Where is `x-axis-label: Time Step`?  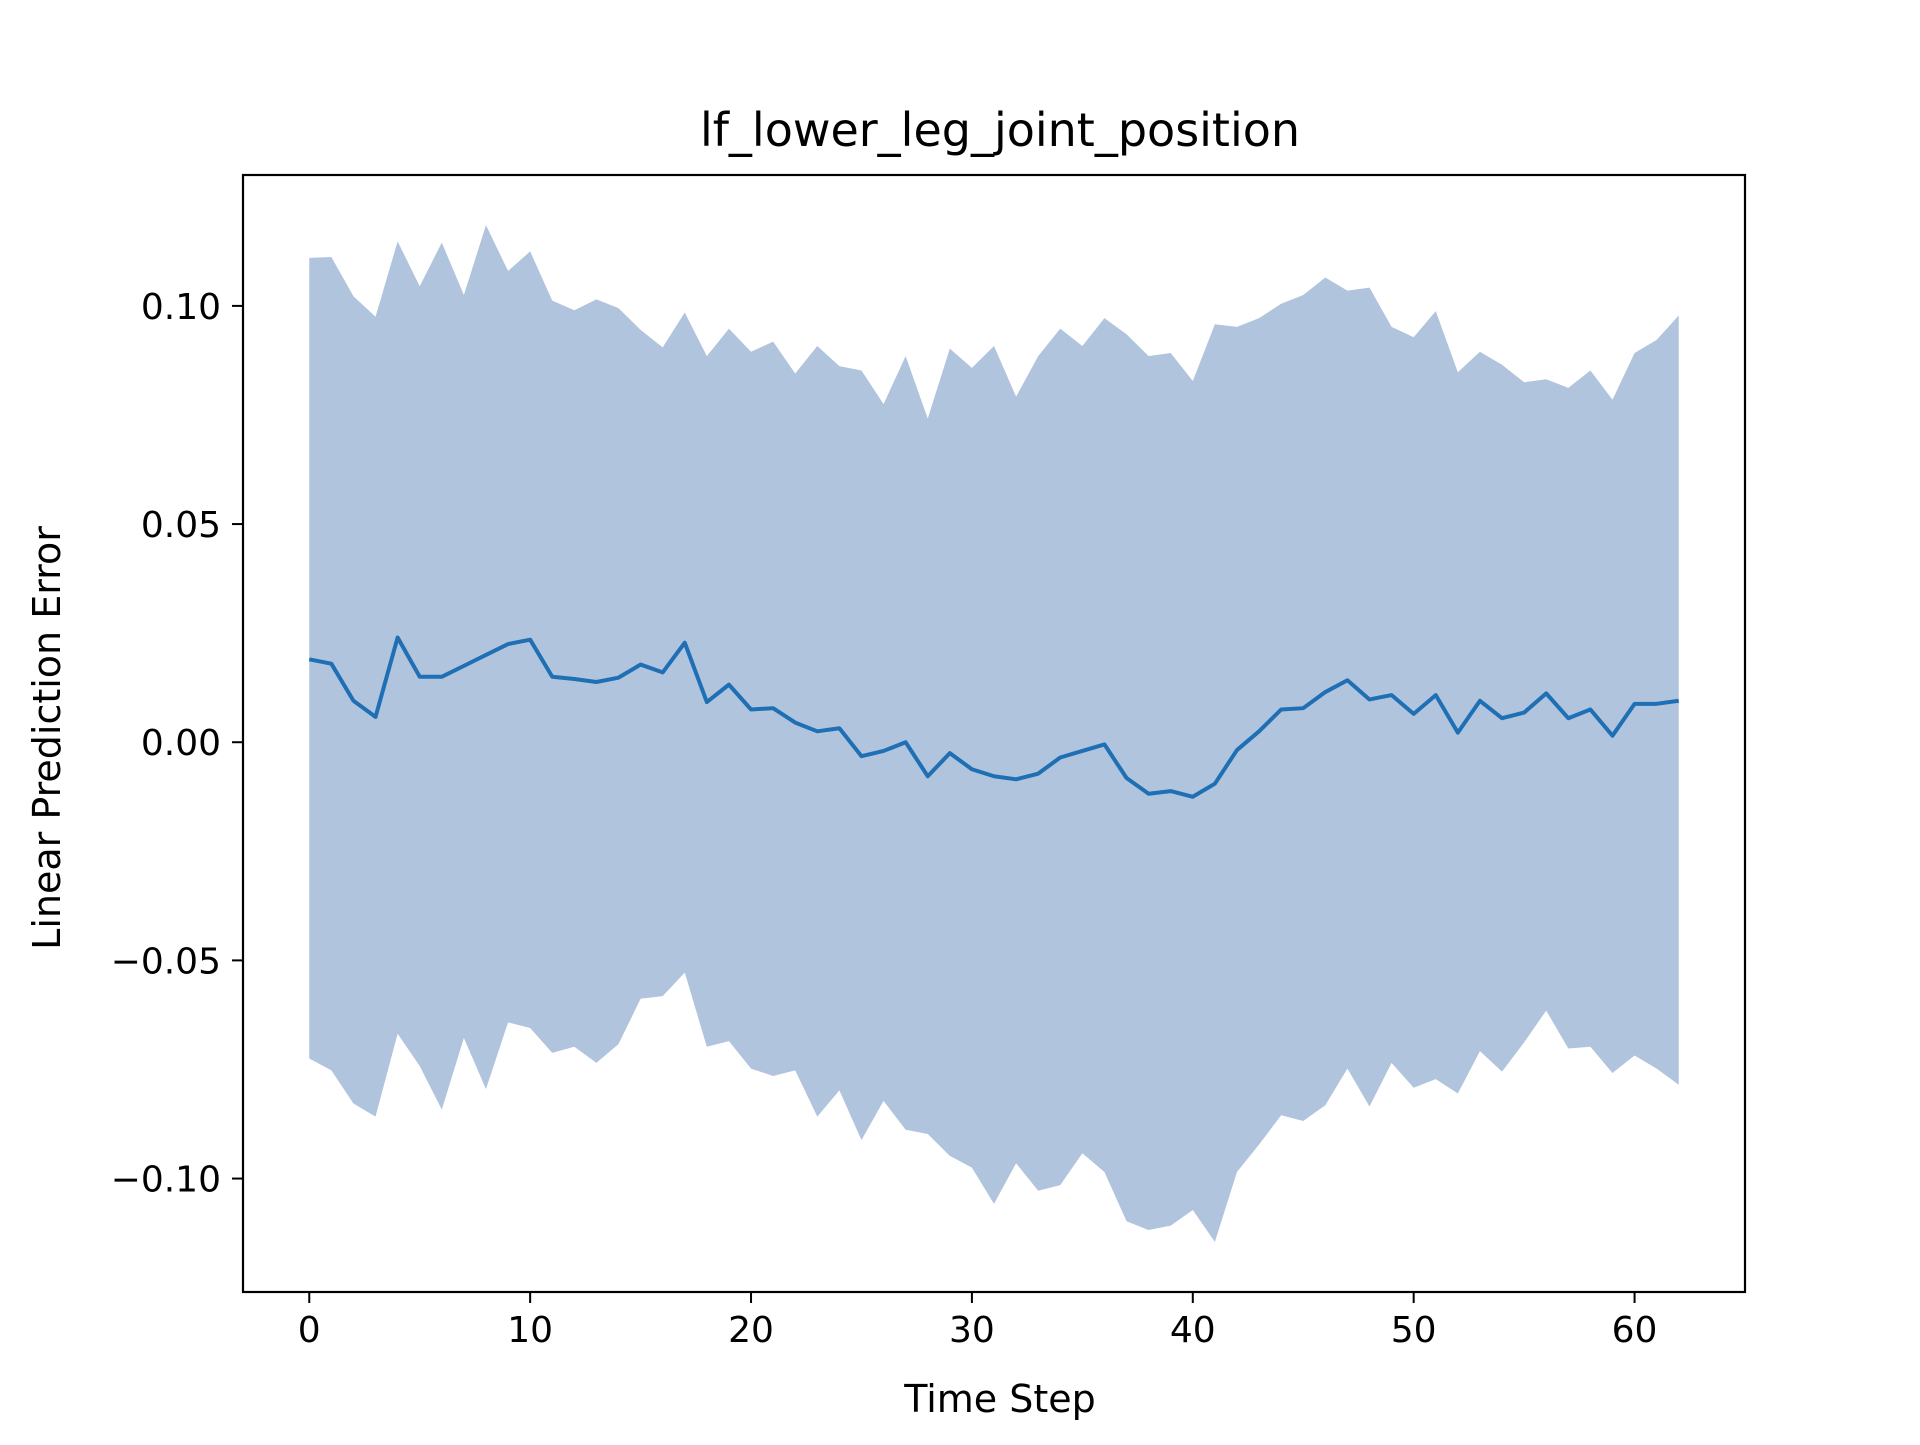
x-axis-label: Time Step is located at coordinates (999, 1399).